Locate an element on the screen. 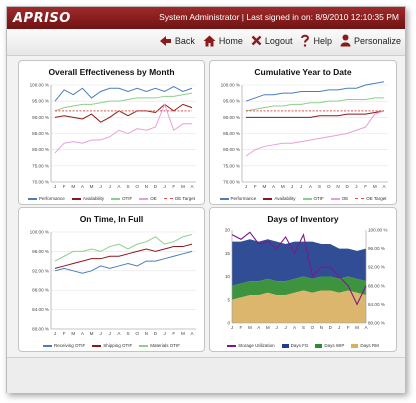 This screenshot has height=403, width=416. logout-label: Logout is located at coordinates (278, 40).